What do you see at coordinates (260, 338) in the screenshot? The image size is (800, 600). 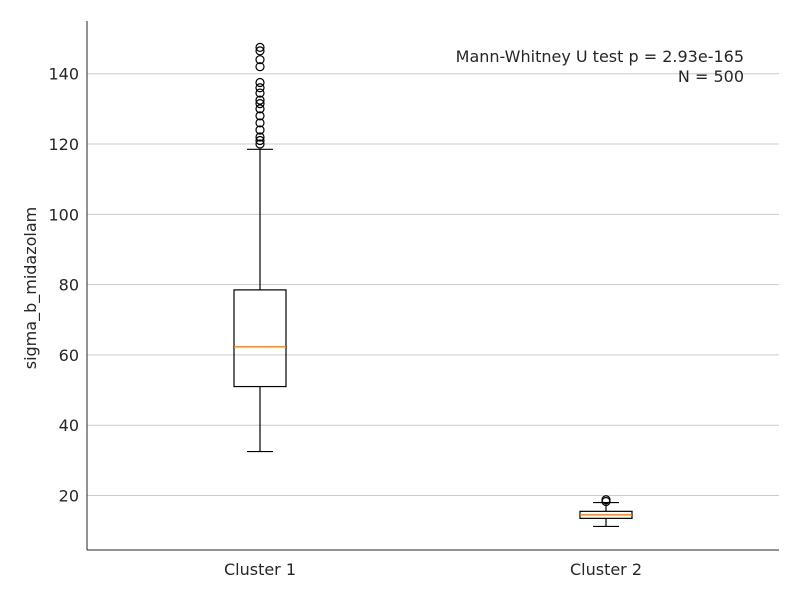 I see `iqr-box` at bounding box center [260, 338].